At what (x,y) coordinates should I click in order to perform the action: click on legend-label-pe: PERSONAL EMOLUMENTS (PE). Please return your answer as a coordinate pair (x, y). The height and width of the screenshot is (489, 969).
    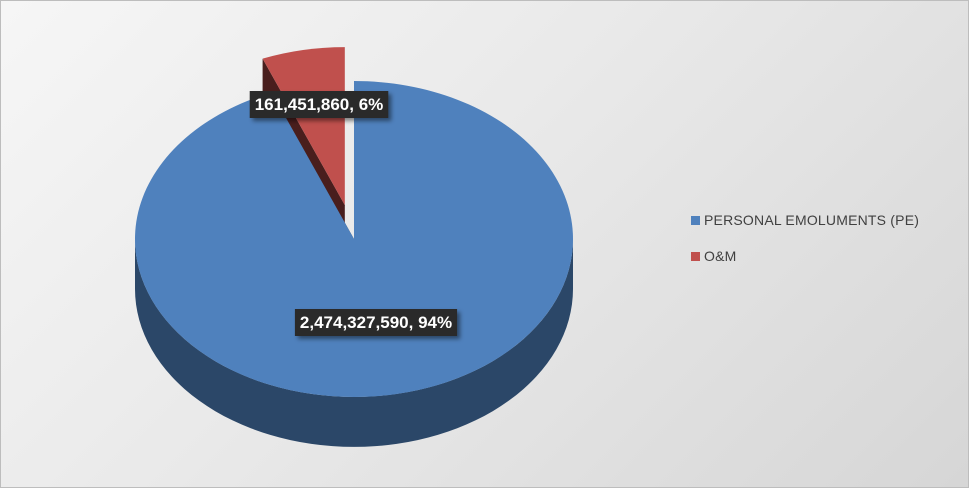
    Looking at the image, I should click on (812, 220).